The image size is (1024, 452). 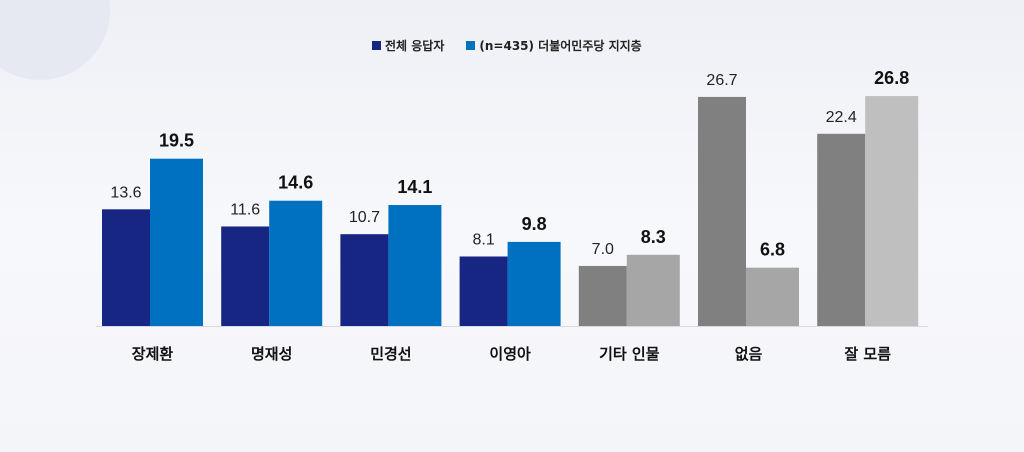 I want to click on data-label-all: 7.0, so click(x=603, y=249).